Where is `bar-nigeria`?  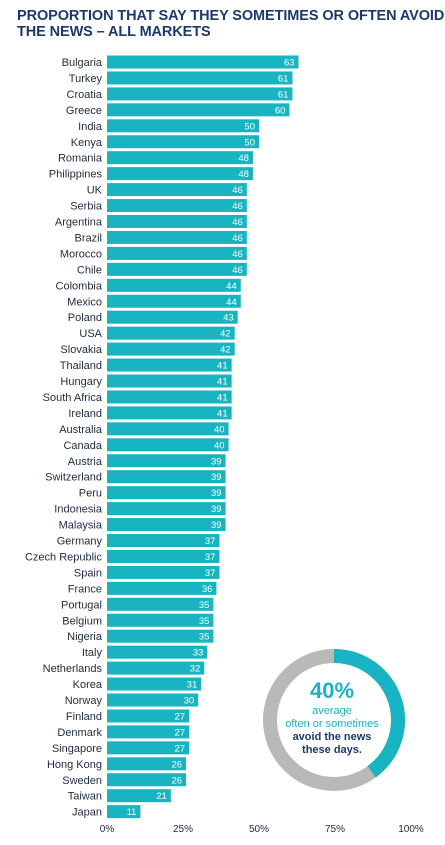
bar-nigeria is located at coordinates (160, 636).